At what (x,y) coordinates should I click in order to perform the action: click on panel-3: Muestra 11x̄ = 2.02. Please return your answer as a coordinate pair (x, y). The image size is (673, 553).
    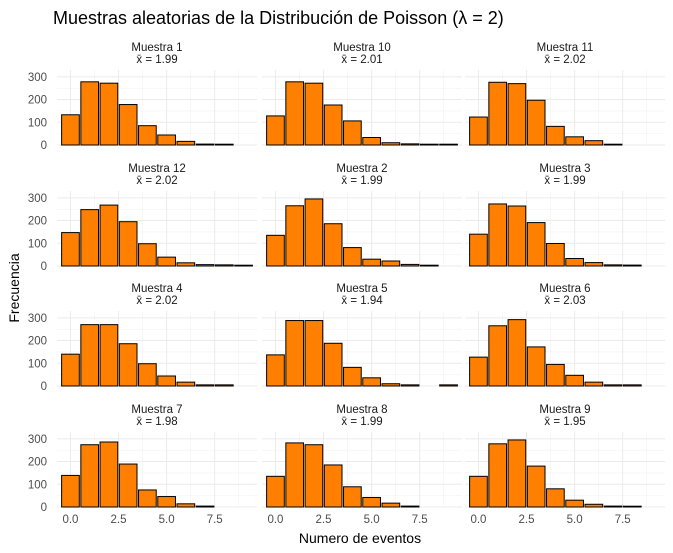
    Looking at the image, I should click on (565, 94).